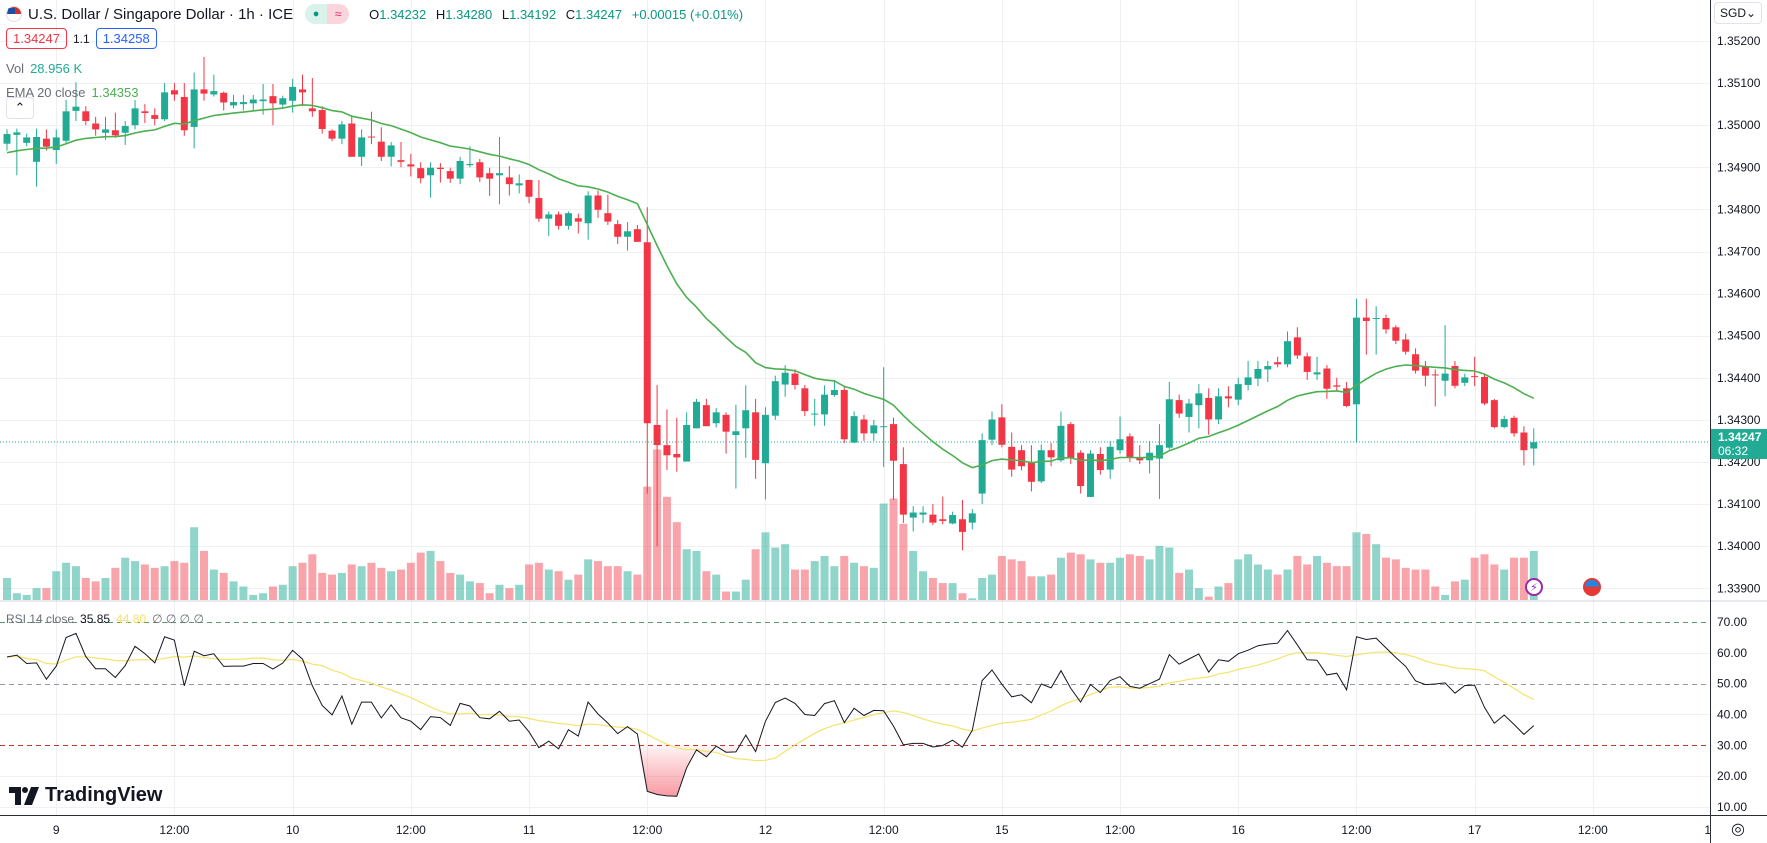 This screenshot has height=843, width=1767. What do you see at coordinates (126, 38) in the screenshot?
I see `buy-button: 1.34258` at bounding box center [126, 38].